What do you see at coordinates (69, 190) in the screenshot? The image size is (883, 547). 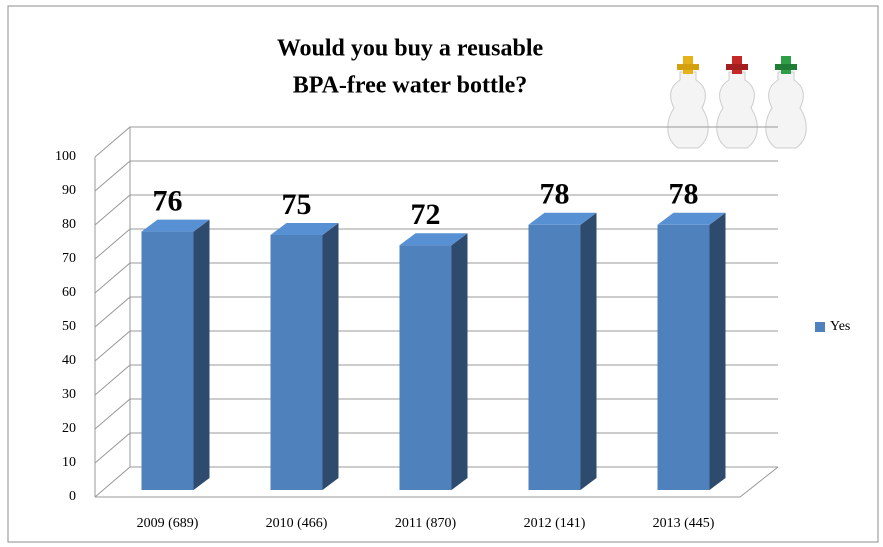 I see `y-tick-label: 90` at bounding box center [69, 190].